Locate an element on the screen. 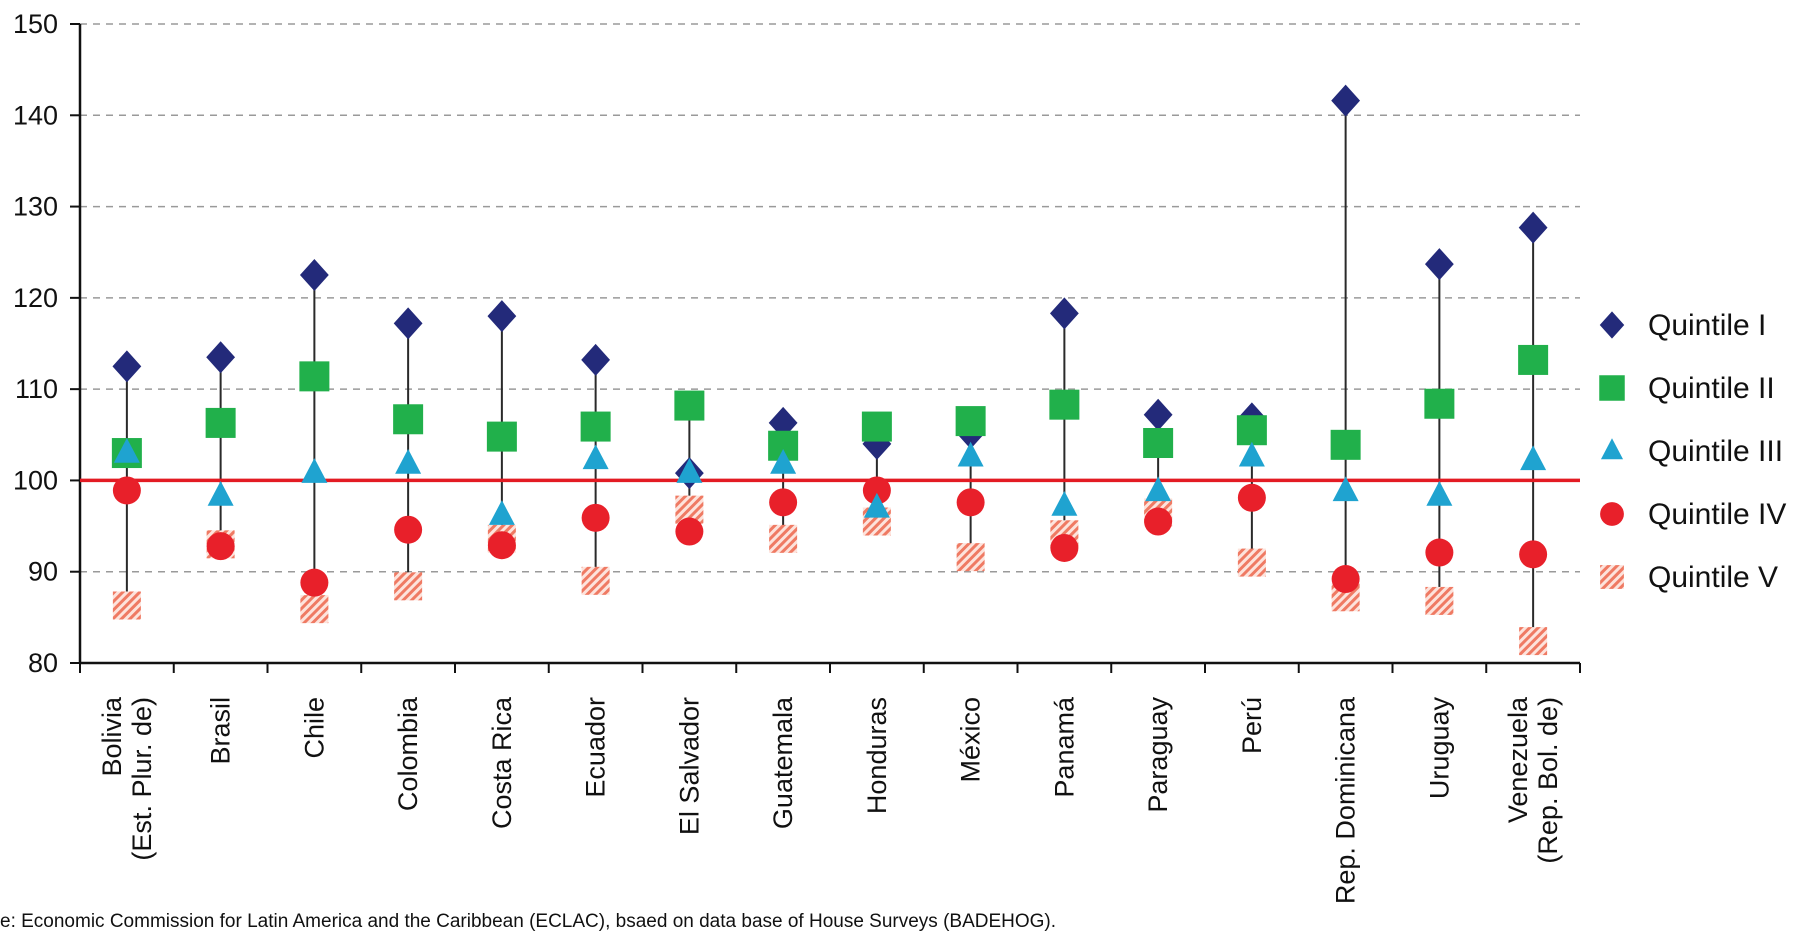 The height and width of the screenshot is (947, 1803). x-category-label: Guatemala is located at coordinates (783, 762).